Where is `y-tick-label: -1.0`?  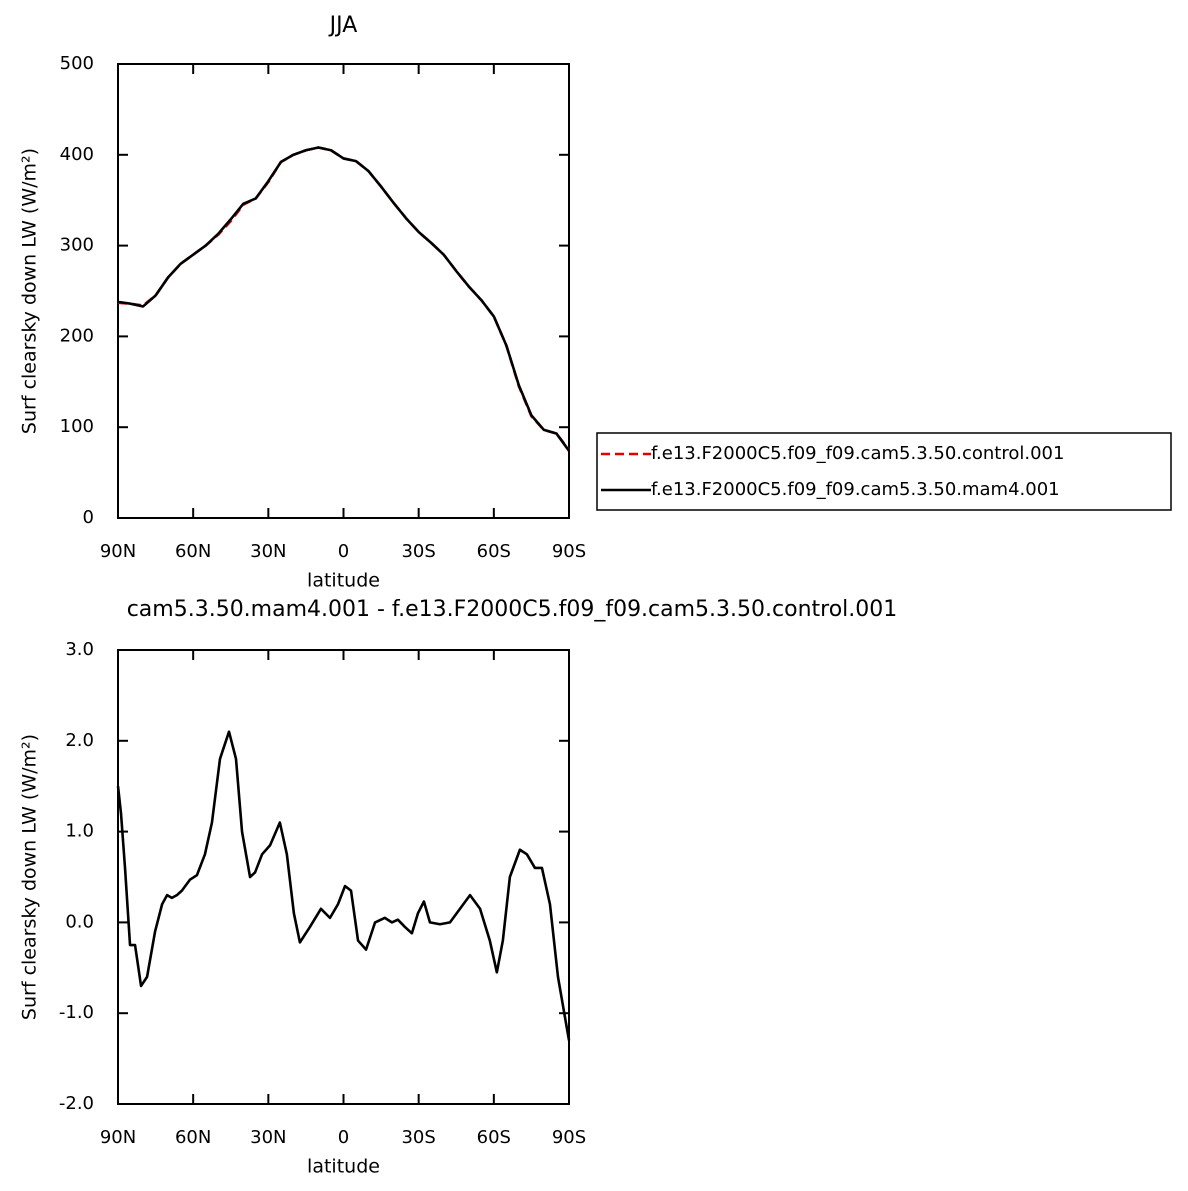
y-tick-label: -1.0 is located at coordinates (76, 1012).